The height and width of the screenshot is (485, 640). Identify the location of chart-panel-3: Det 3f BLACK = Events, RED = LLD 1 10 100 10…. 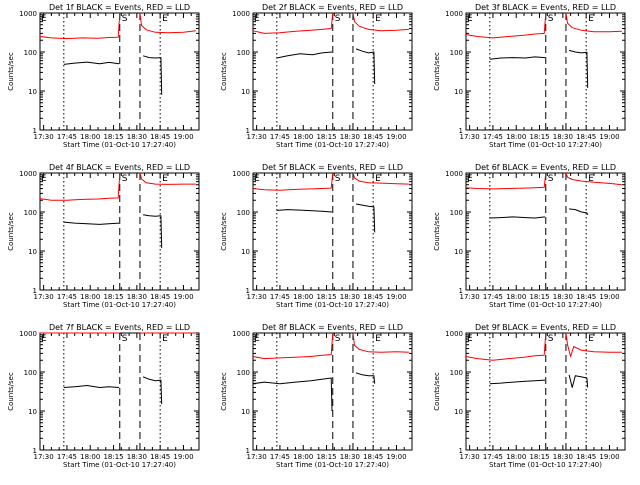
(529, 76).